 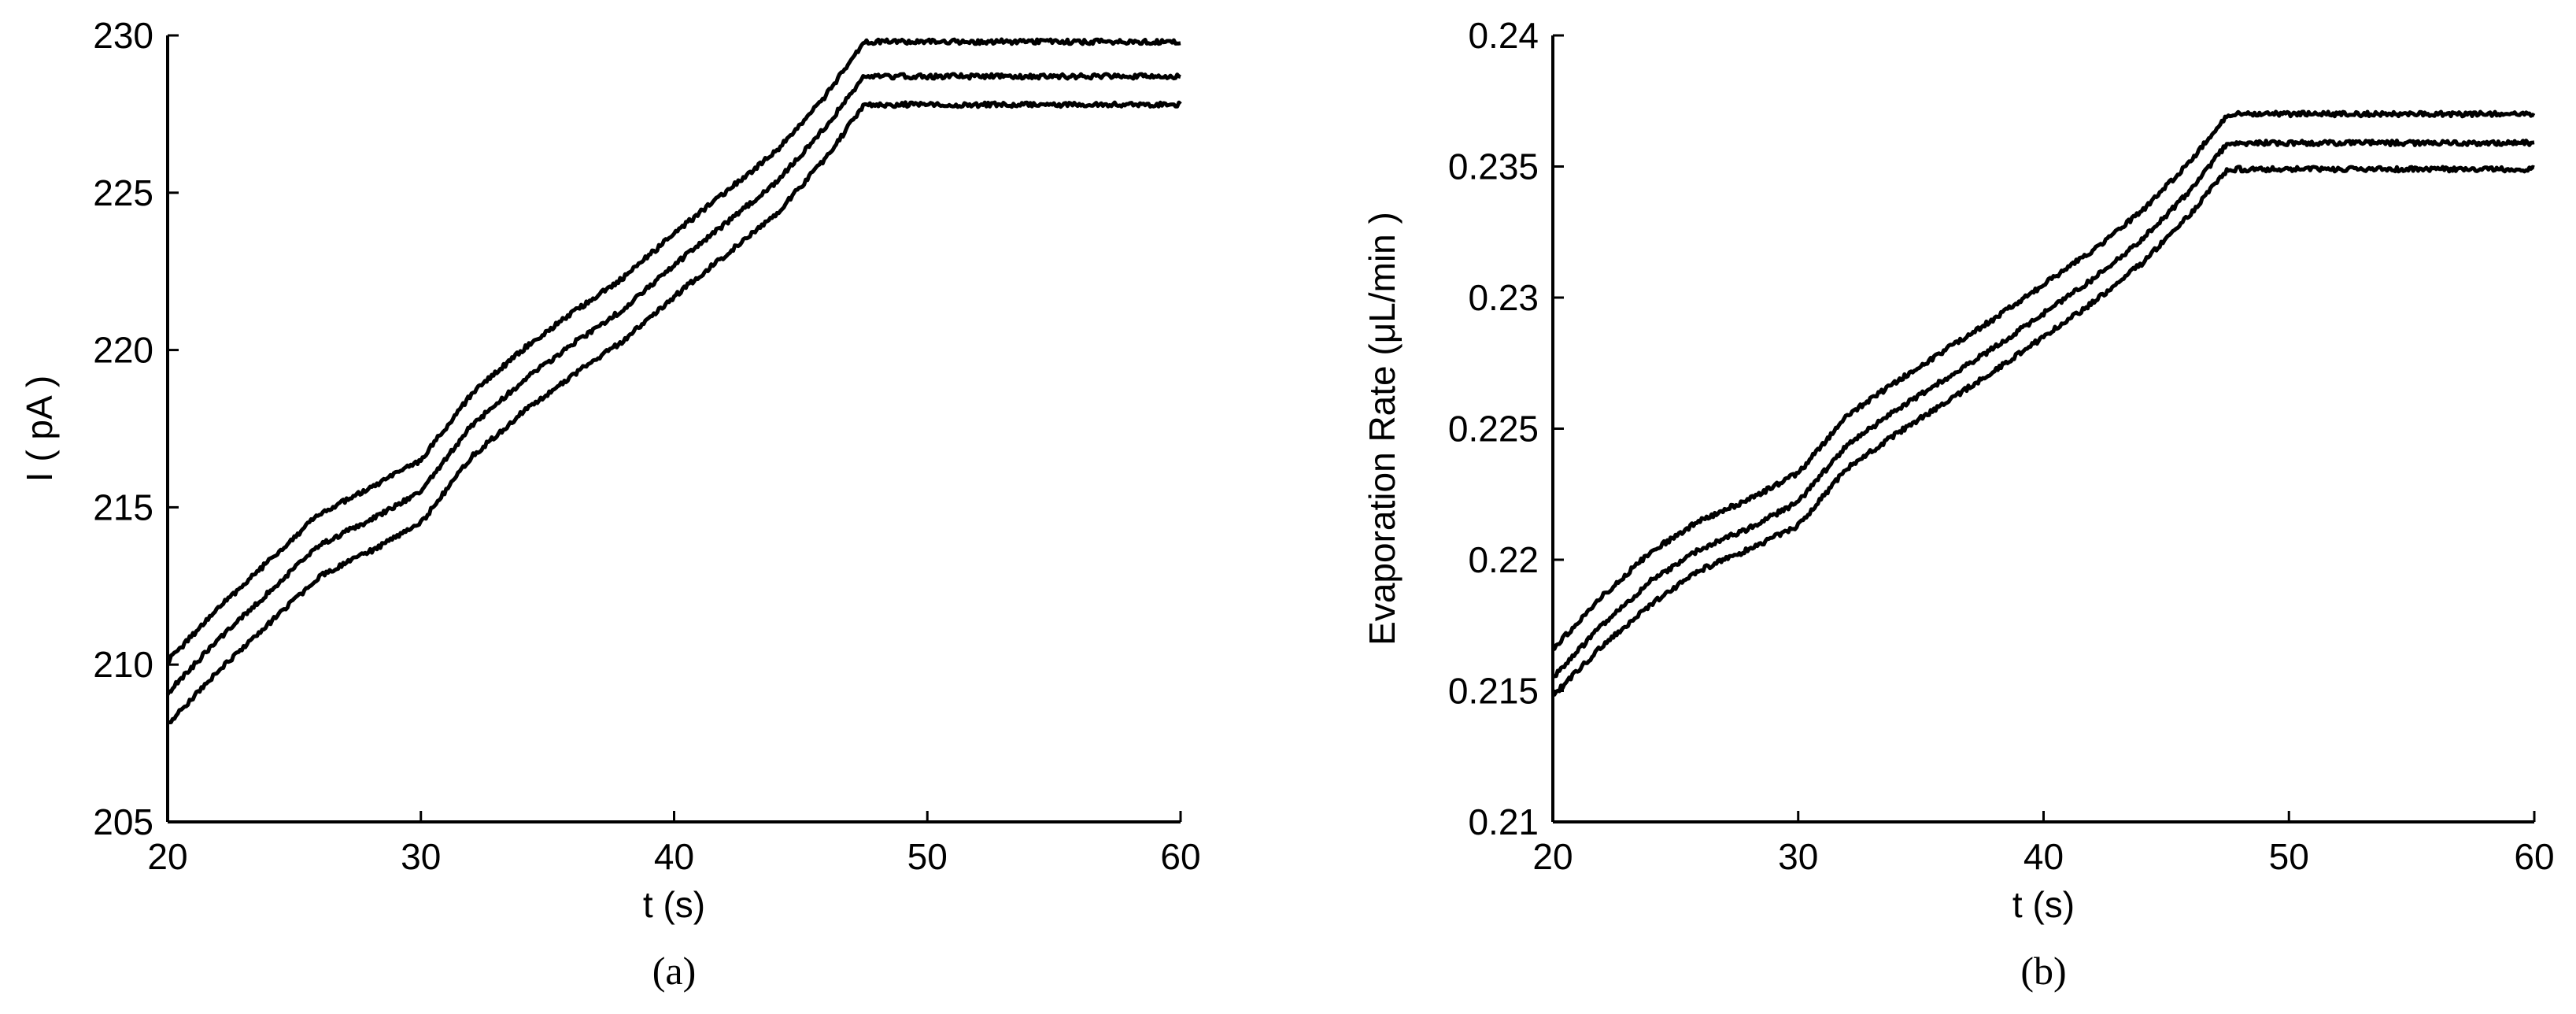 What do you see at coordinates (39, 429) in the screenshot?
I see `y-axis-label: I ( pA )` at bounding box center [39, 429].